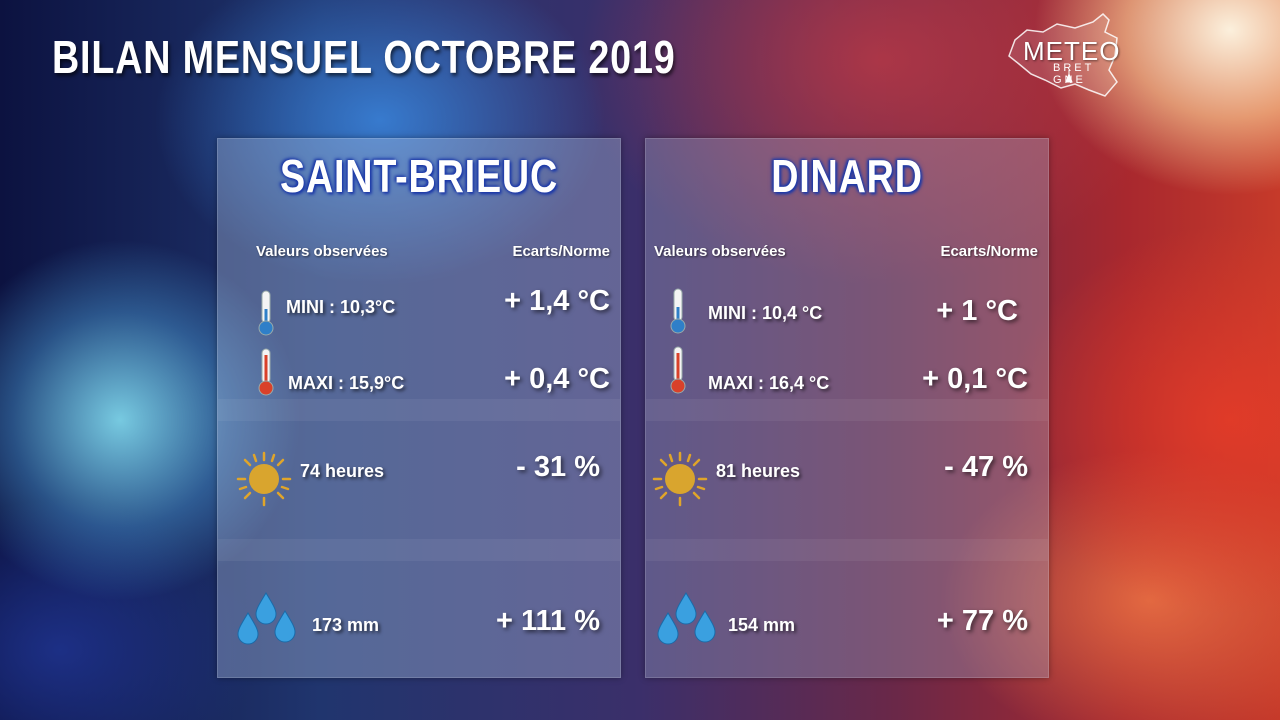 The width and height of the screenshot is (1280, 720). What do you see at coordinates (341, 307) in the screenshot?
I see `mini-value: MINI : 10,3°C` at bounding box center [341, 307].